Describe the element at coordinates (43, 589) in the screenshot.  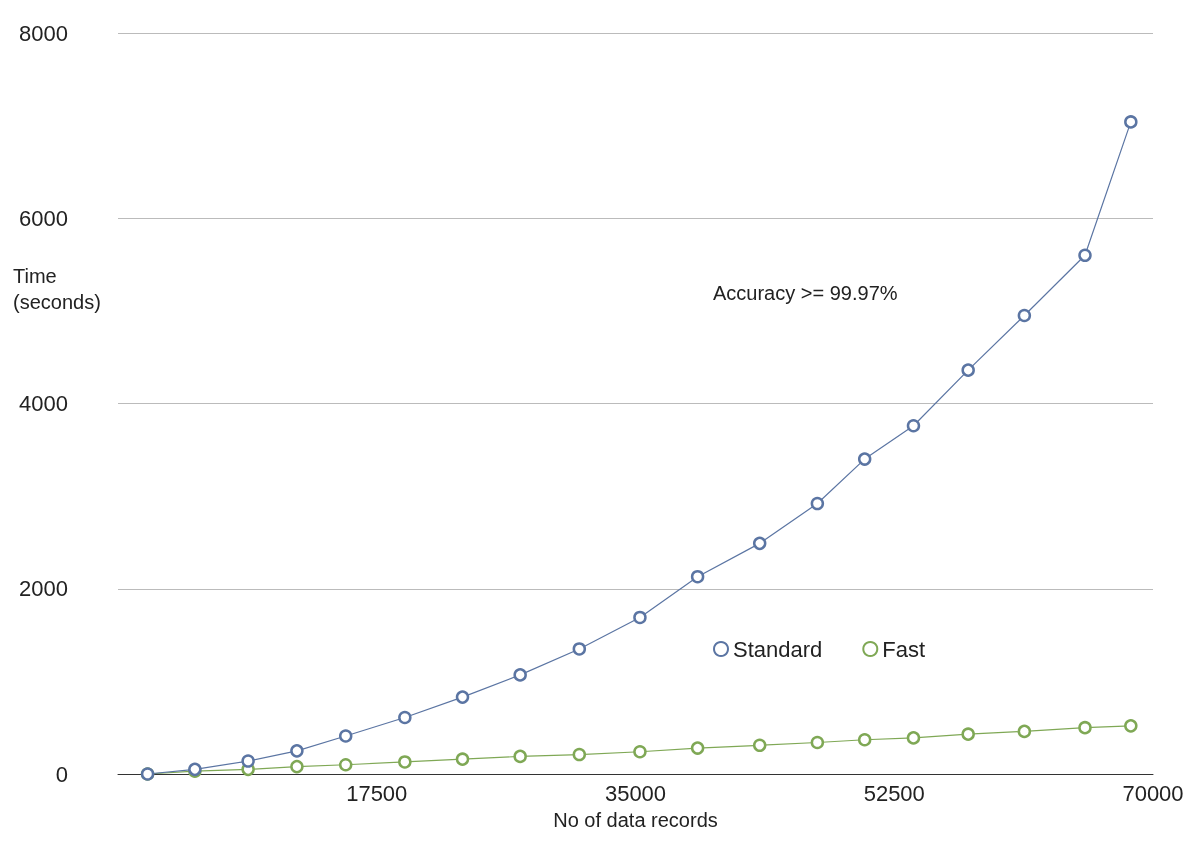
I see `y-tick-label: 2000` at that location.